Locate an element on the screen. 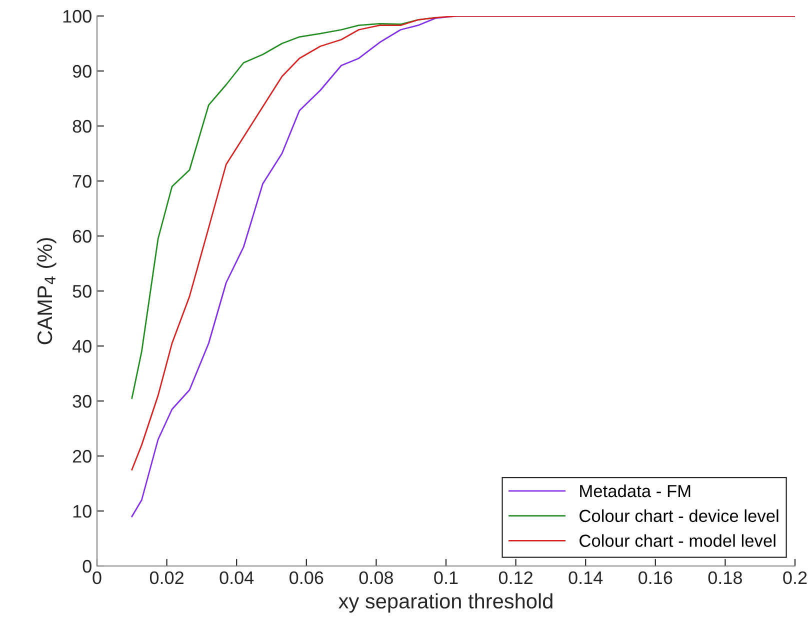  y-tick-label: 20 is located at coordinates (82, 456).